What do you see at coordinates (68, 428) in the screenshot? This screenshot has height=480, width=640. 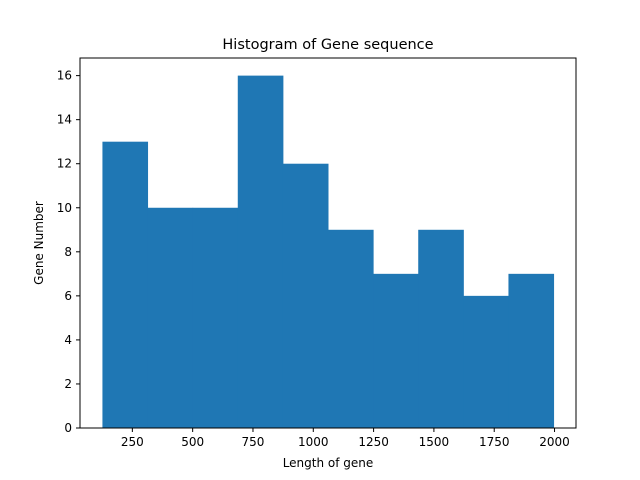 I see `y-tick-label: 0` at bounding box center [68, 428].